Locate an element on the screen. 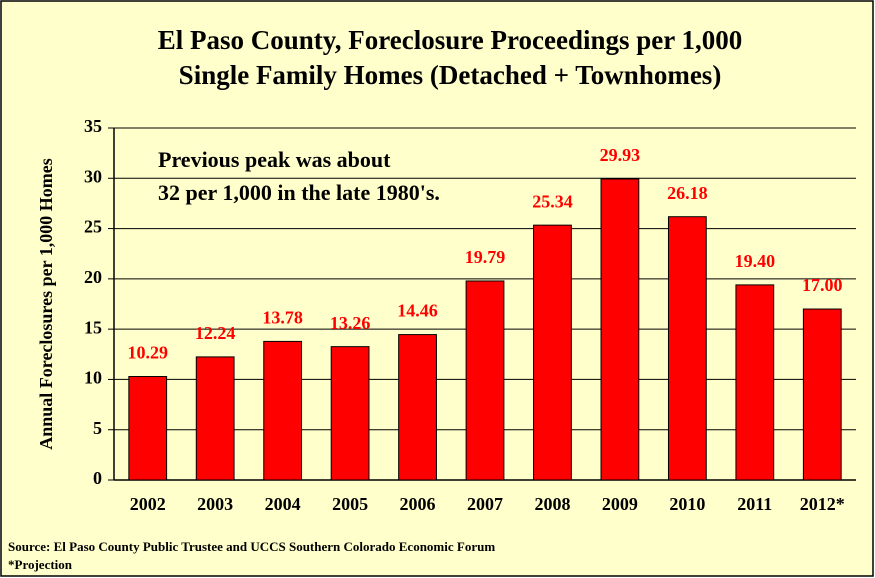  value-label: 29.93 is located at coordinates (620, 155).